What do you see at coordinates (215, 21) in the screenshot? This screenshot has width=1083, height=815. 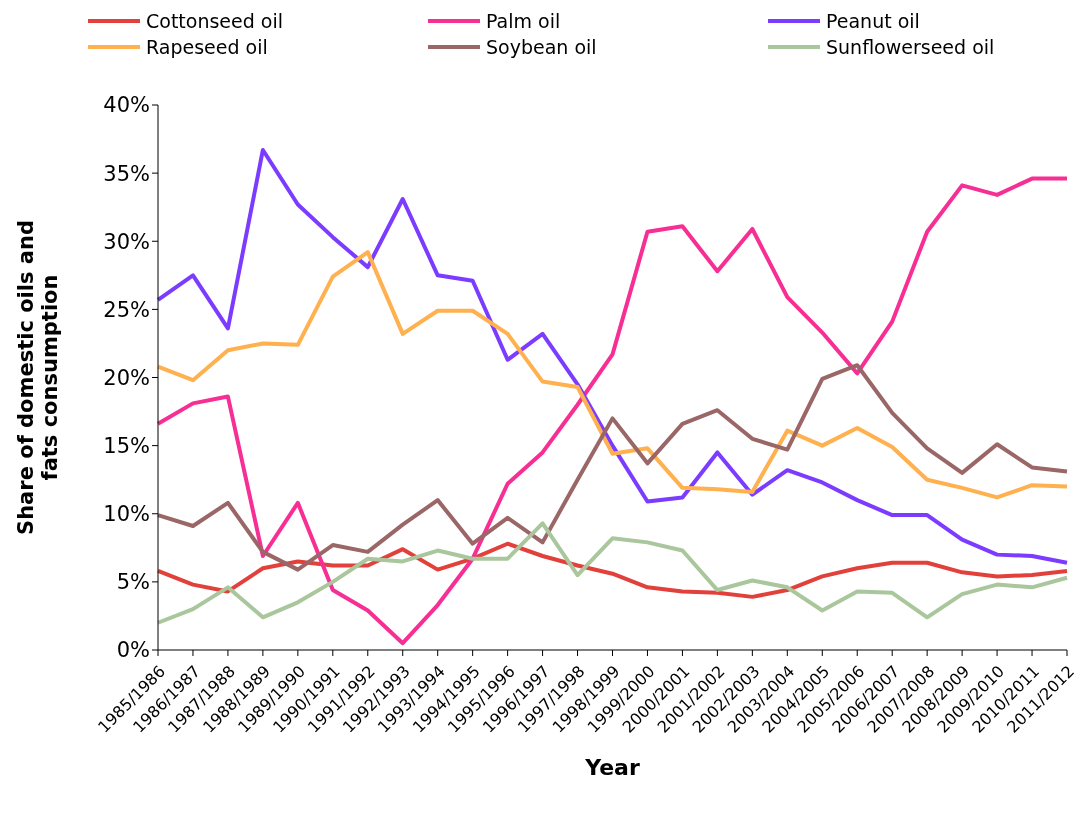 I see `legend-label: Cottonseed oil` at bounding box center [215, 21].